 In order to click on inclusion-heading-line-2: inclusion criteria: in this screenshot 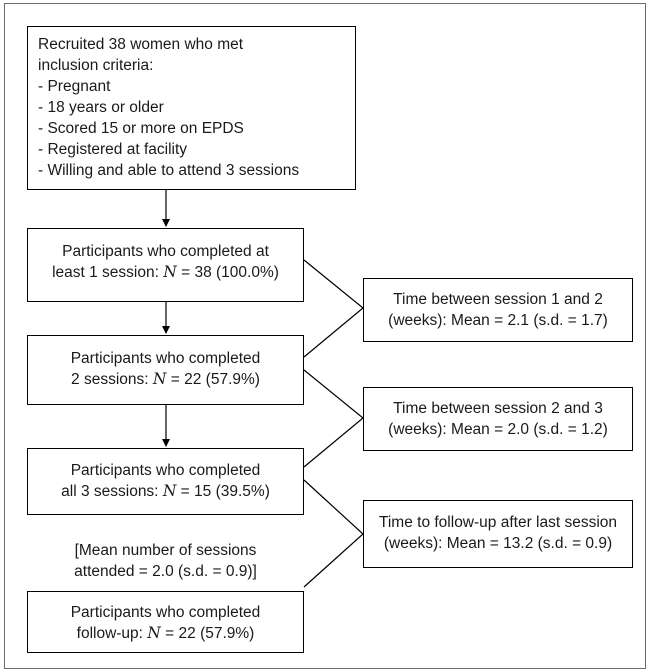, I will do `click(96, 65)`.